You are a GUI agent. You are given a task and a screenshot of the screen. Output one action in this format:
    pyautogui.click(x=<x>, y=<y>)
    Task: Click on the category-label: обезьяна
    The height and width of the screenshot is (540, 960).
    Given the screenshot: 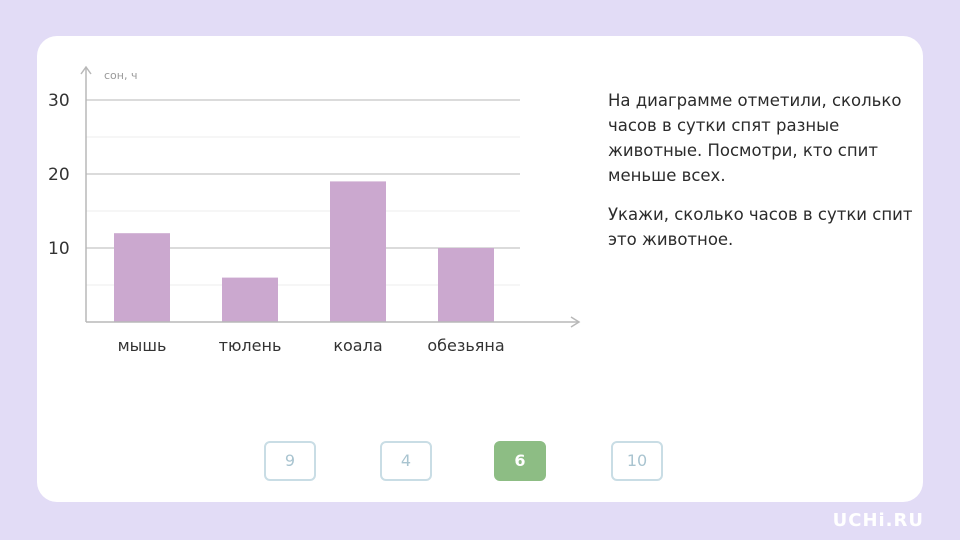 What is the action you would take?
    pyautogui.click(x=465, y=345)
    